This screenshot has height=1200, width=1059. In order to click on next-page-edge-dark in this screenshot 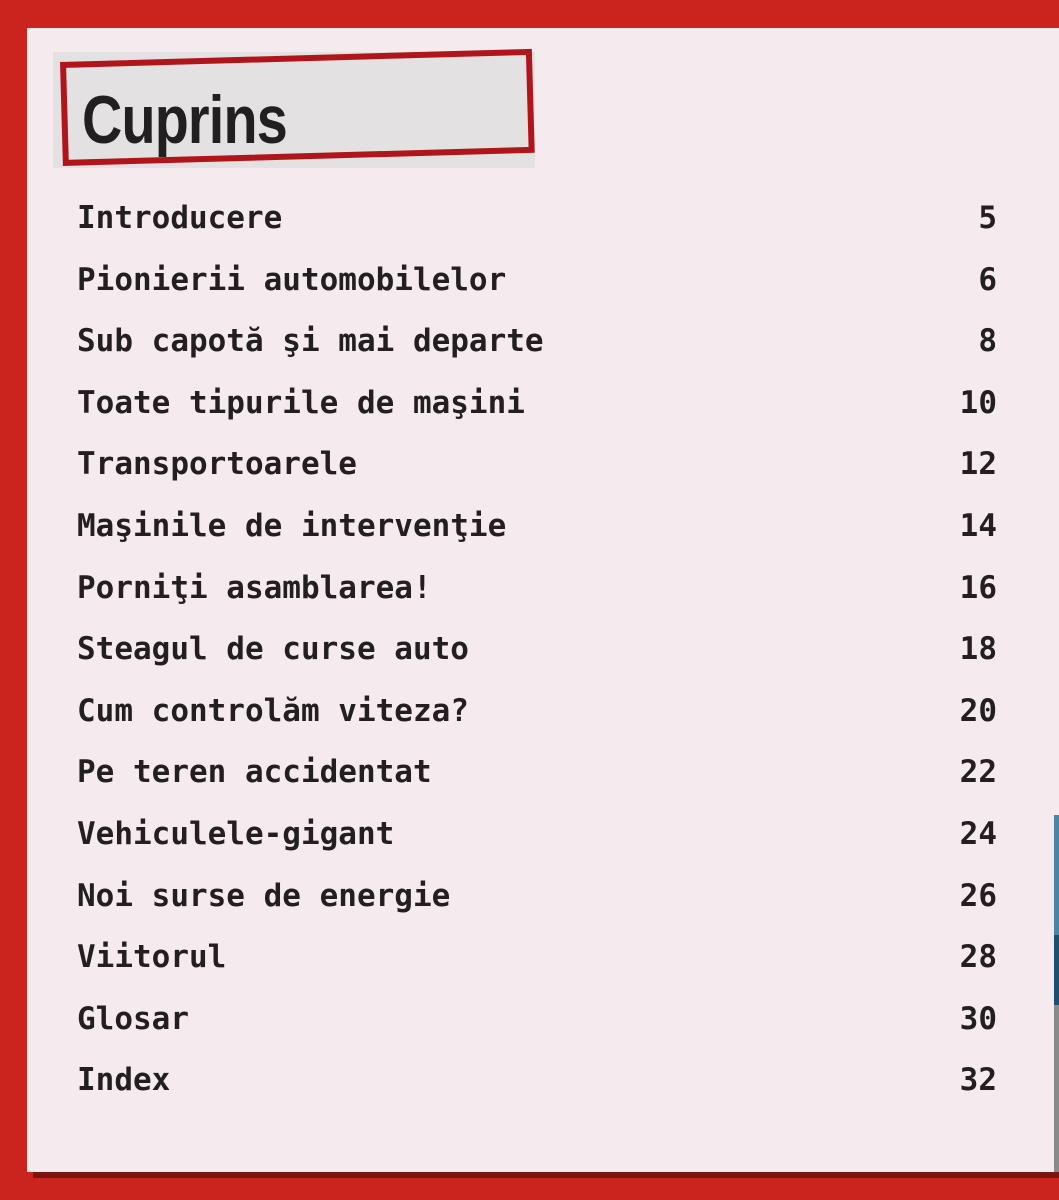, I will do `click(1056, 970)`.